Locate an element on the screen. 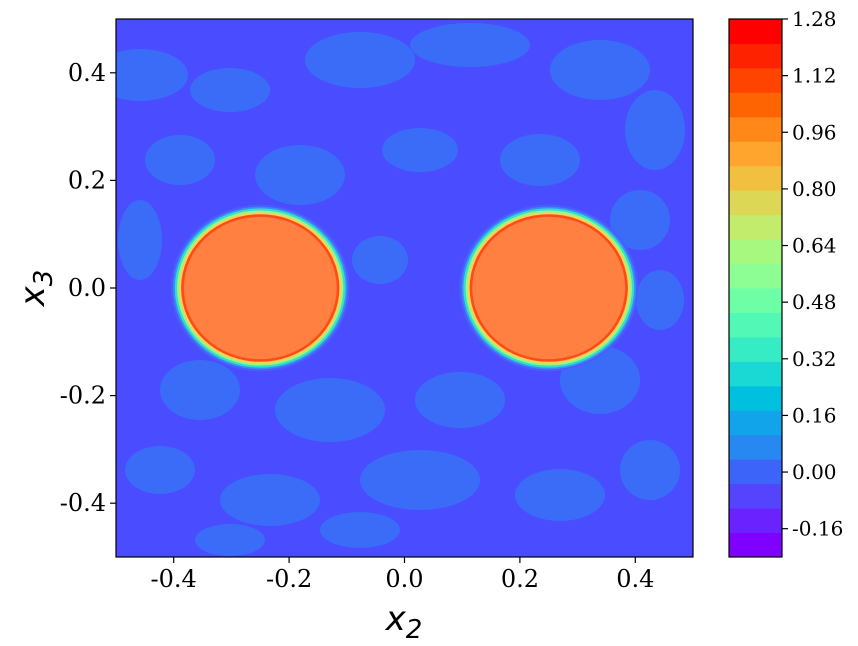 The height and width of the screenshot is (646, 858). disk-features is located at coordinates (404, 288).